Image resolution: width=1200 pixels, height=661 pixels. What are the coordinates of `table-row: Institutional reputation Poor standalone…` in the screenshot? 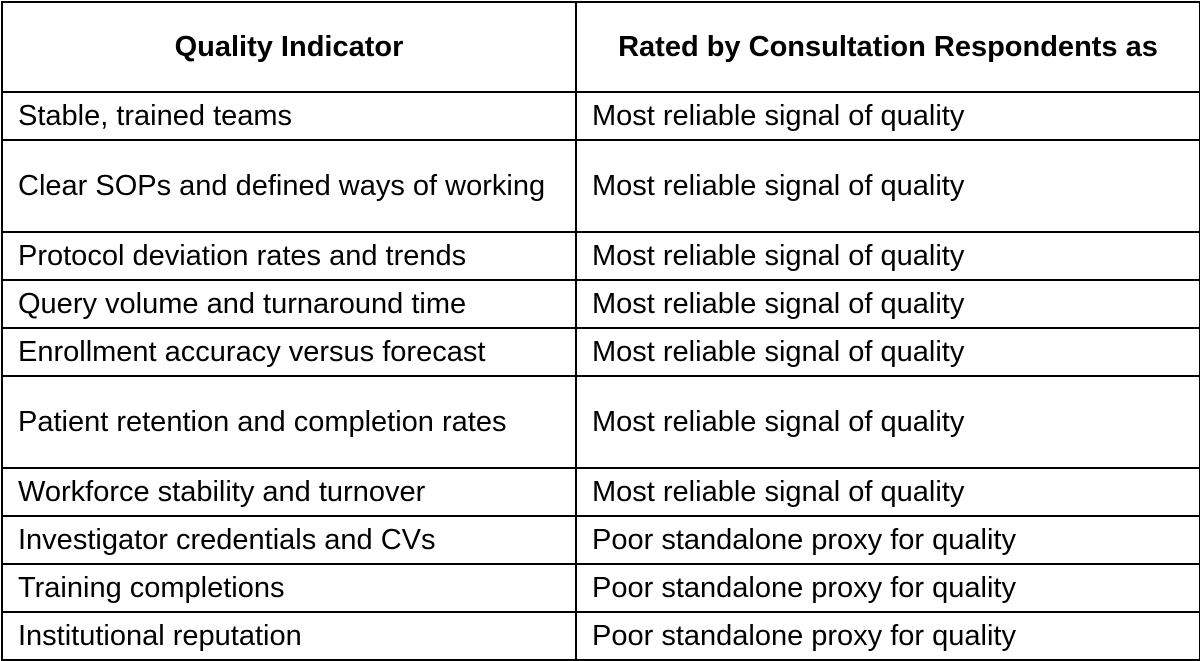 It's located at (600, 636).